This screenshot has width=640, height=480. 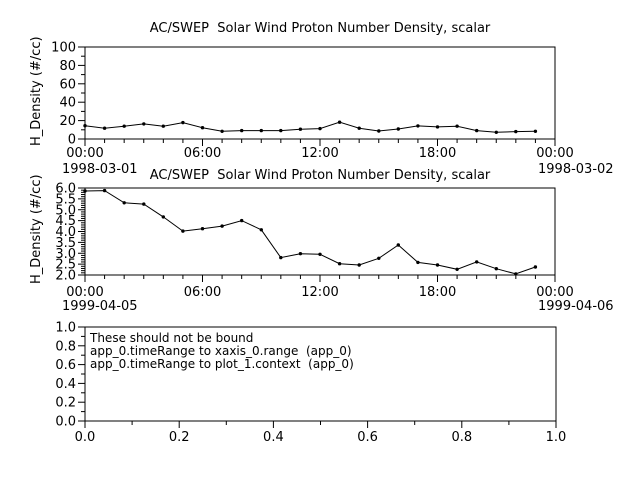 I want to click on plot-0-y-tick-label: 20, so click(x=67, y=121).